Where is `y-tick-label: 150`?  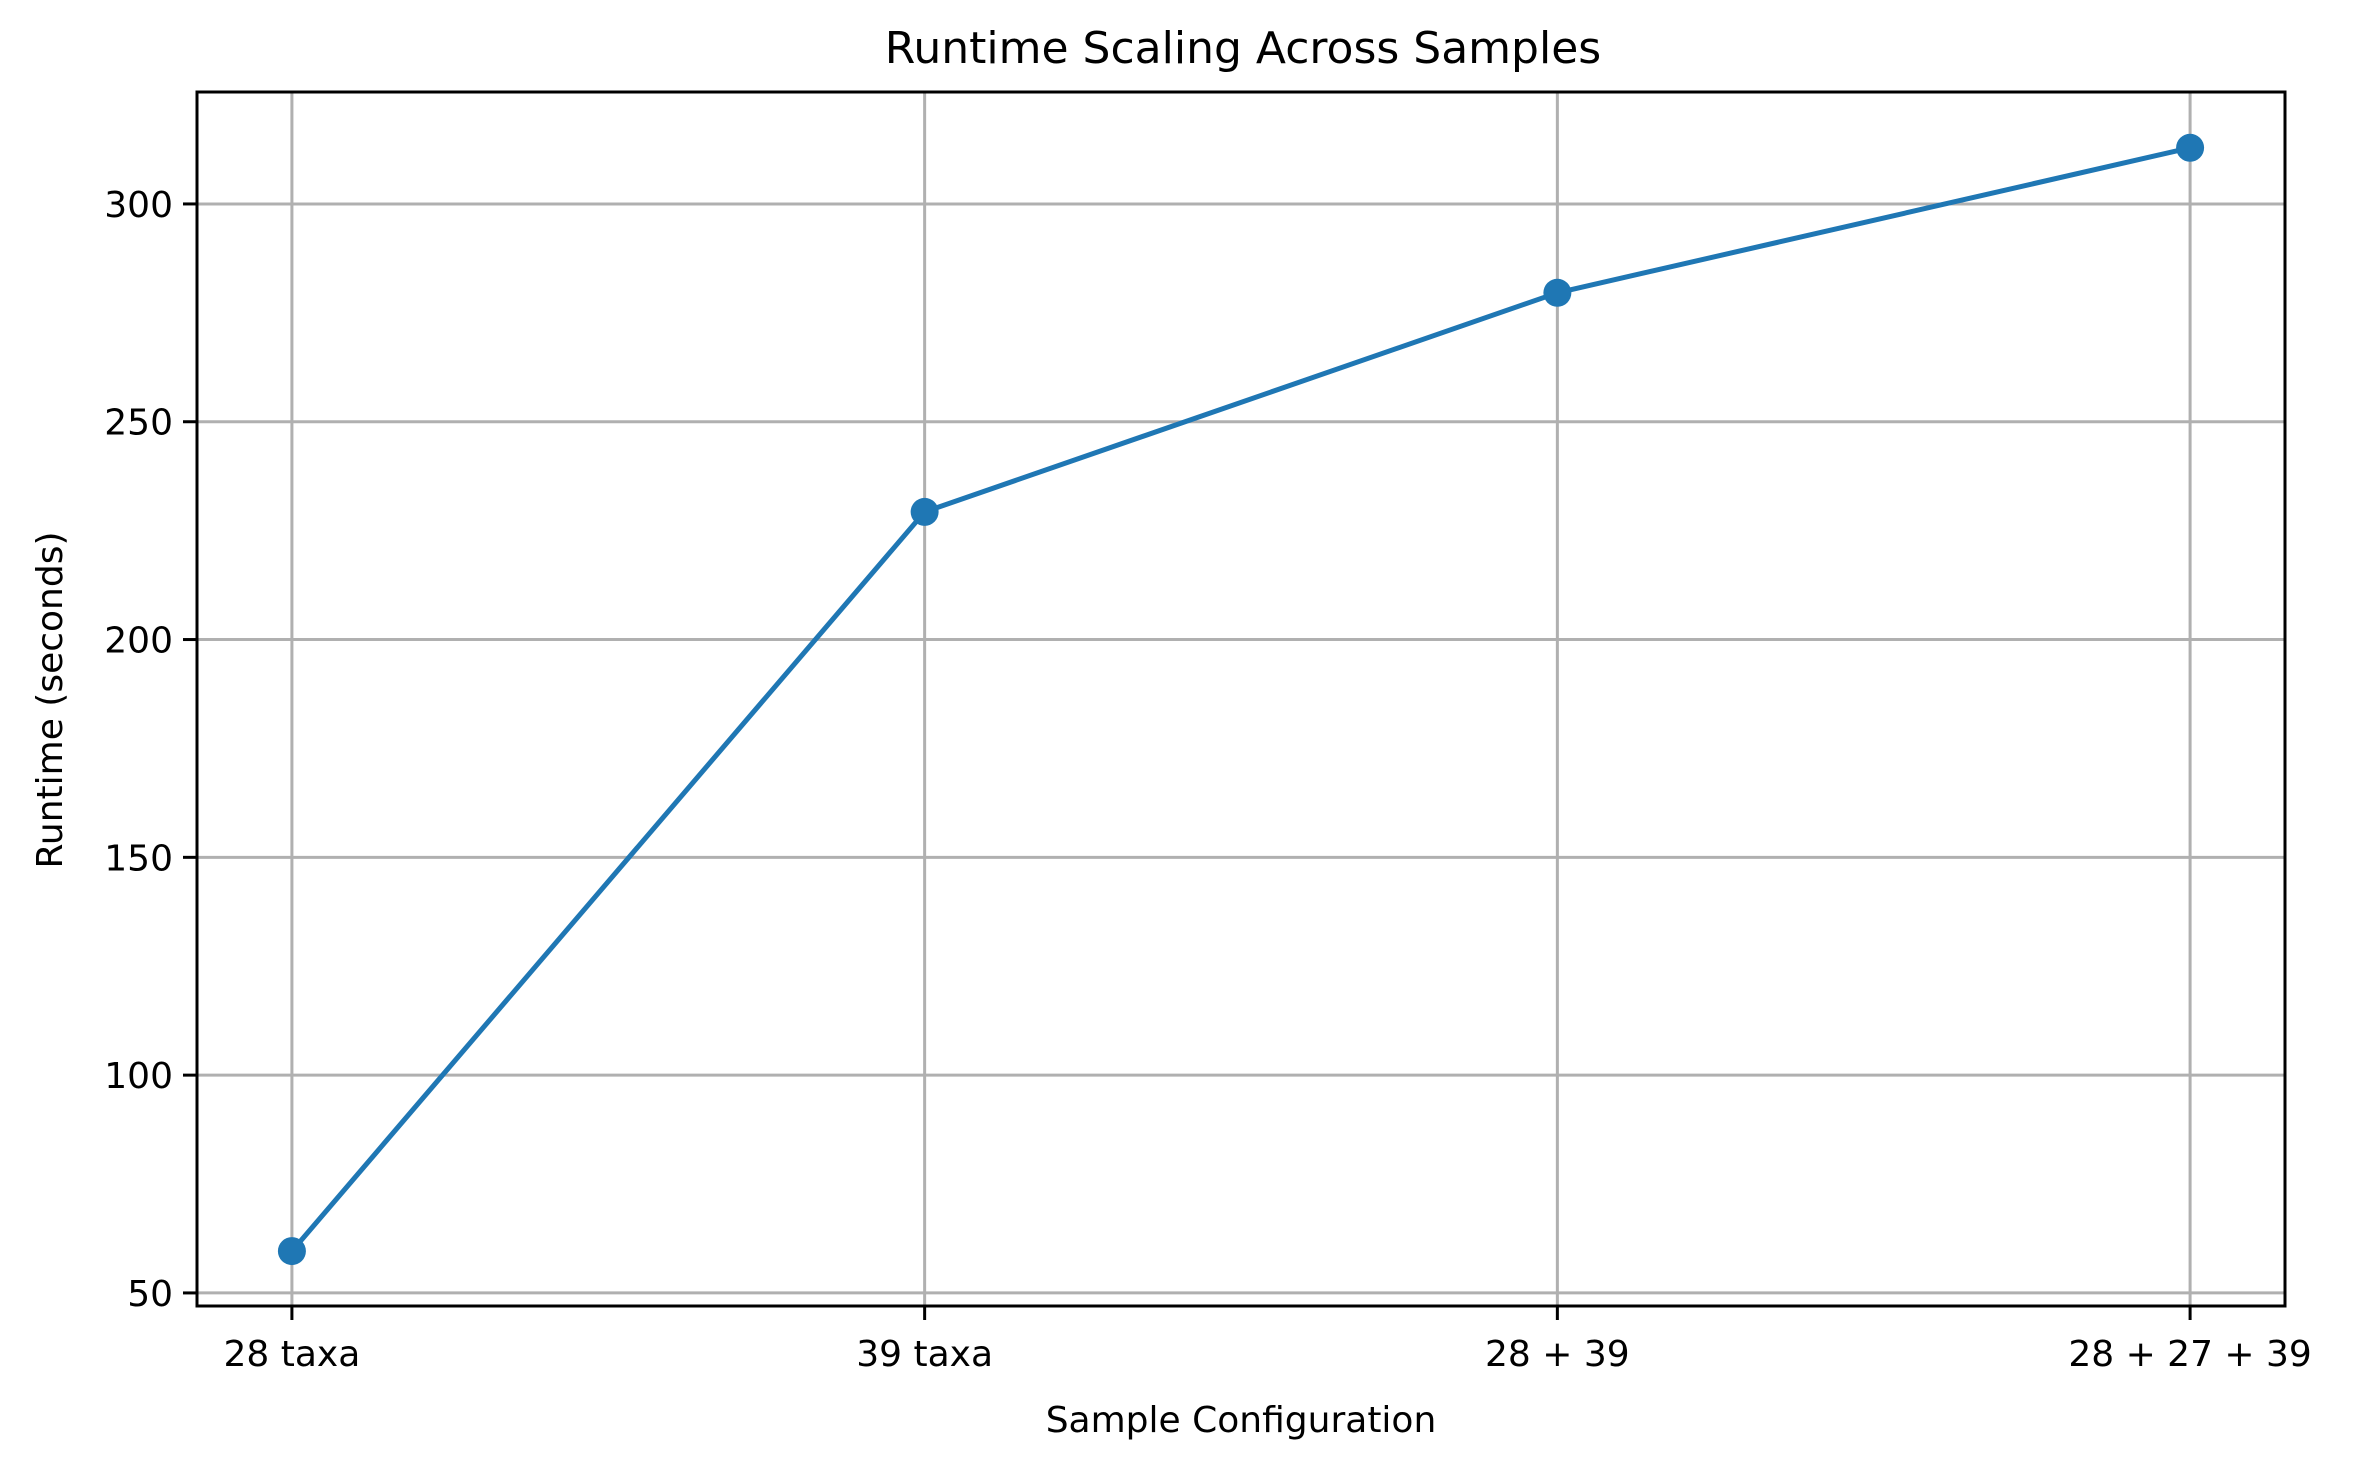 y-tick-label: 150 is located at coordinates (138, 858).